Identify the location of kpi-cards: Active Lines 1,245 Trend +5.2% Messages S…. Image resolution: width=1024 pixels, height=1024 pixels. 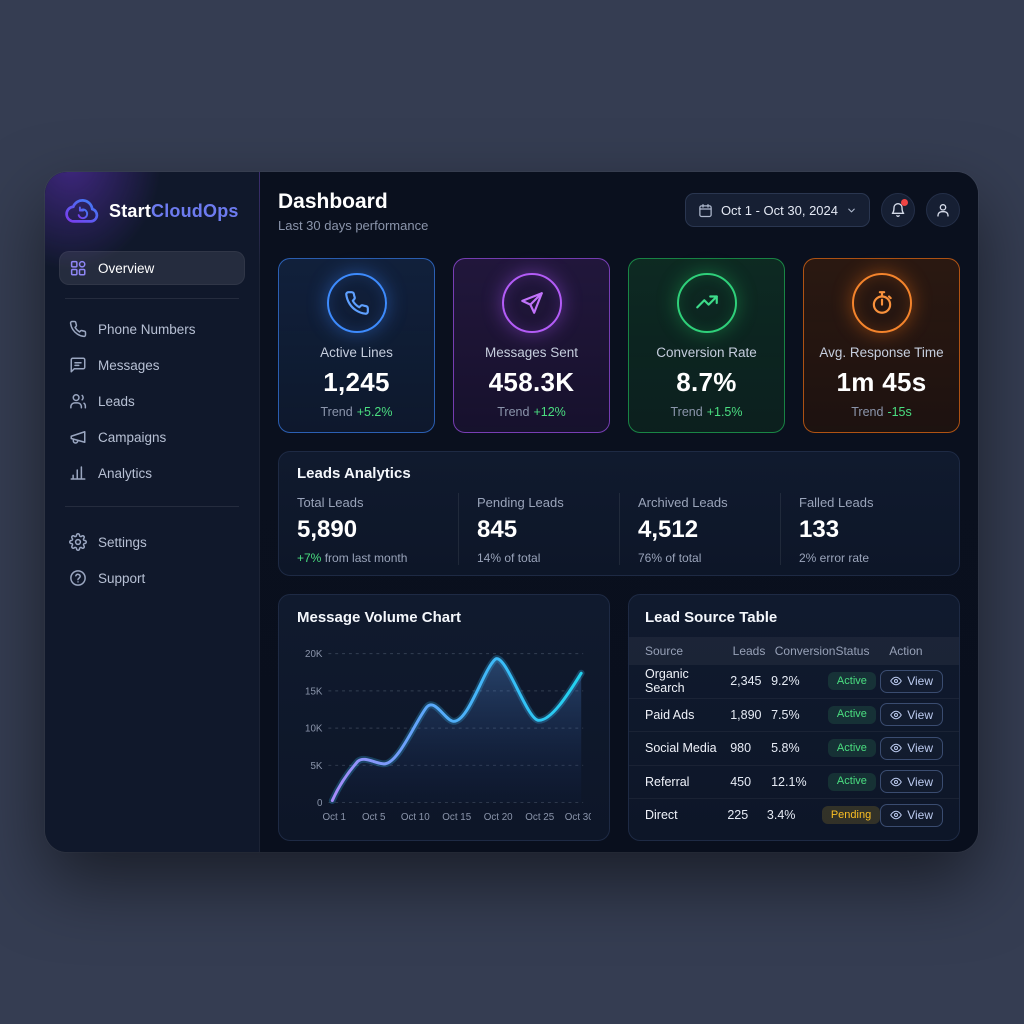
(619, 345).